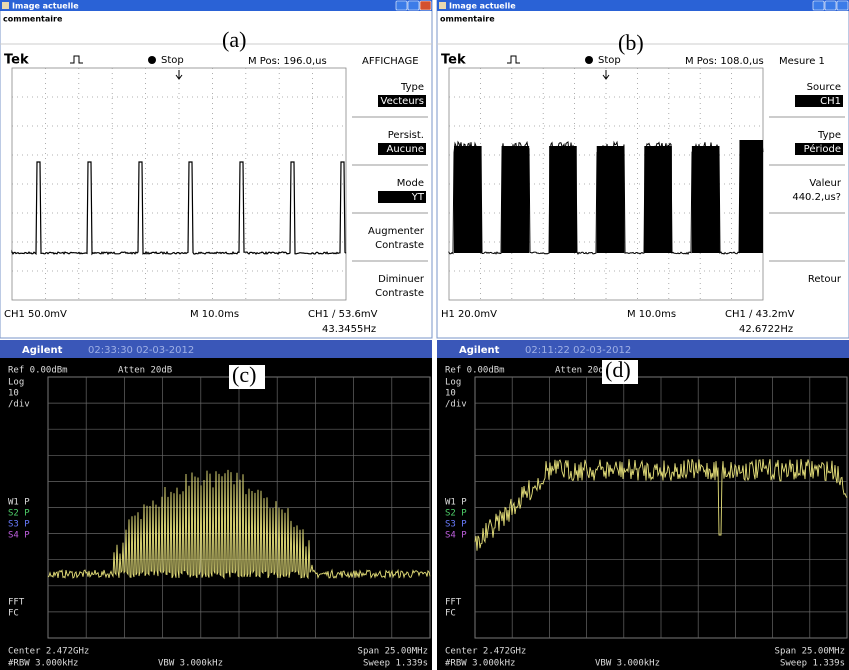 The image size is (849, 670). Describe the element at coordinates (810, 652) in the screenshot. I see `span: Span 25.00MHz` at that location.